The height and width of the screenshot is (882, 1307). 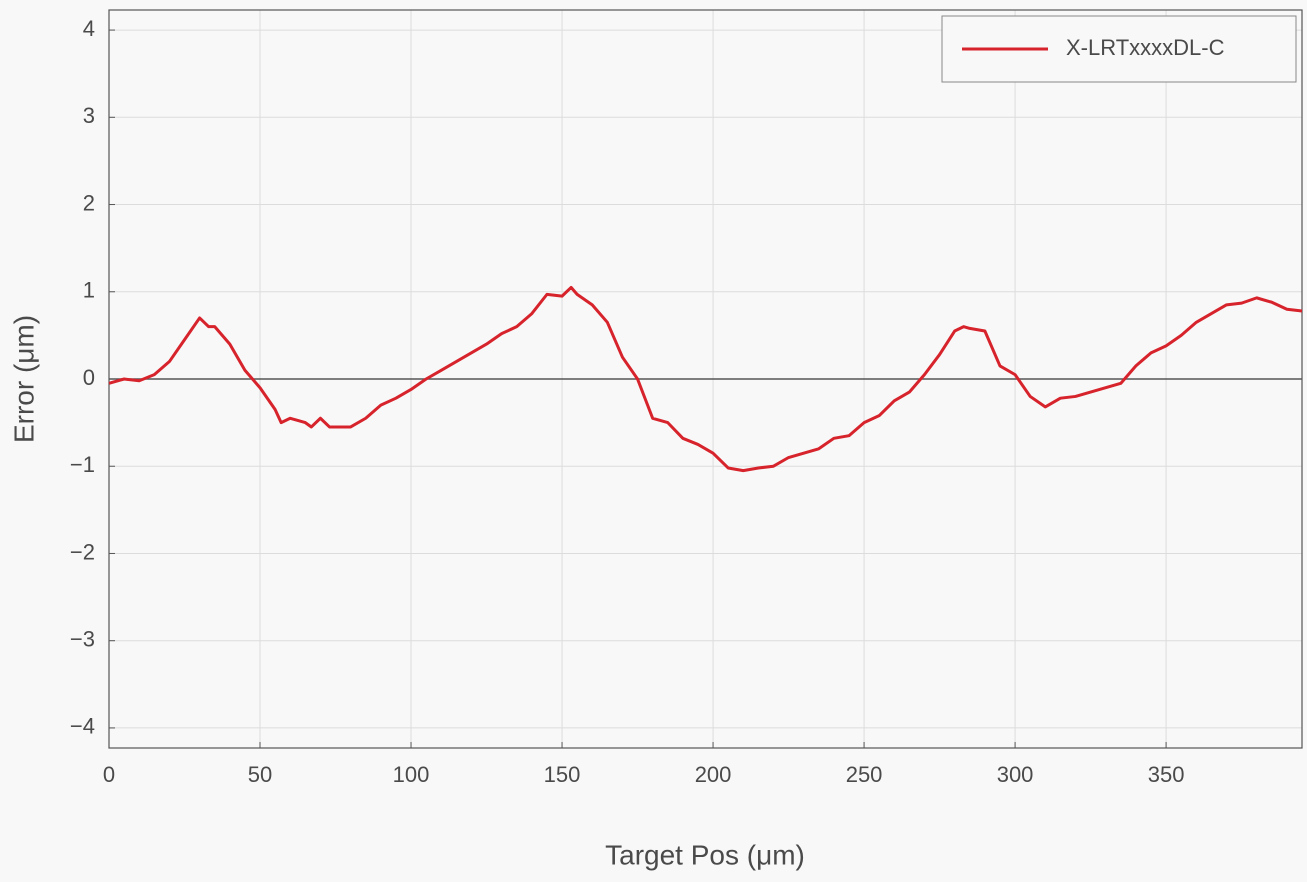 What do you see at coordinates (109, 774) in the screenshot?
I see `x-tick-label: 0` at bounding box center [109, 774].